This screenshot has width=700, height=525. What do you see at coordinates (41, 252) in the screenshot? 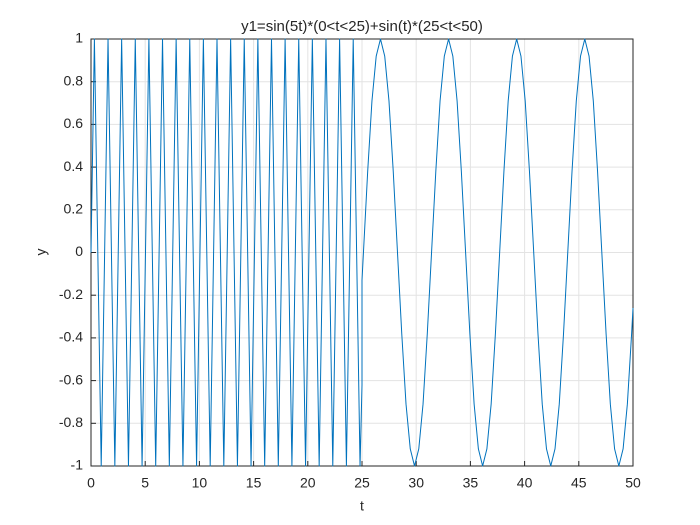
I see `y-axis-label: y` at bounding box center [41, 252].